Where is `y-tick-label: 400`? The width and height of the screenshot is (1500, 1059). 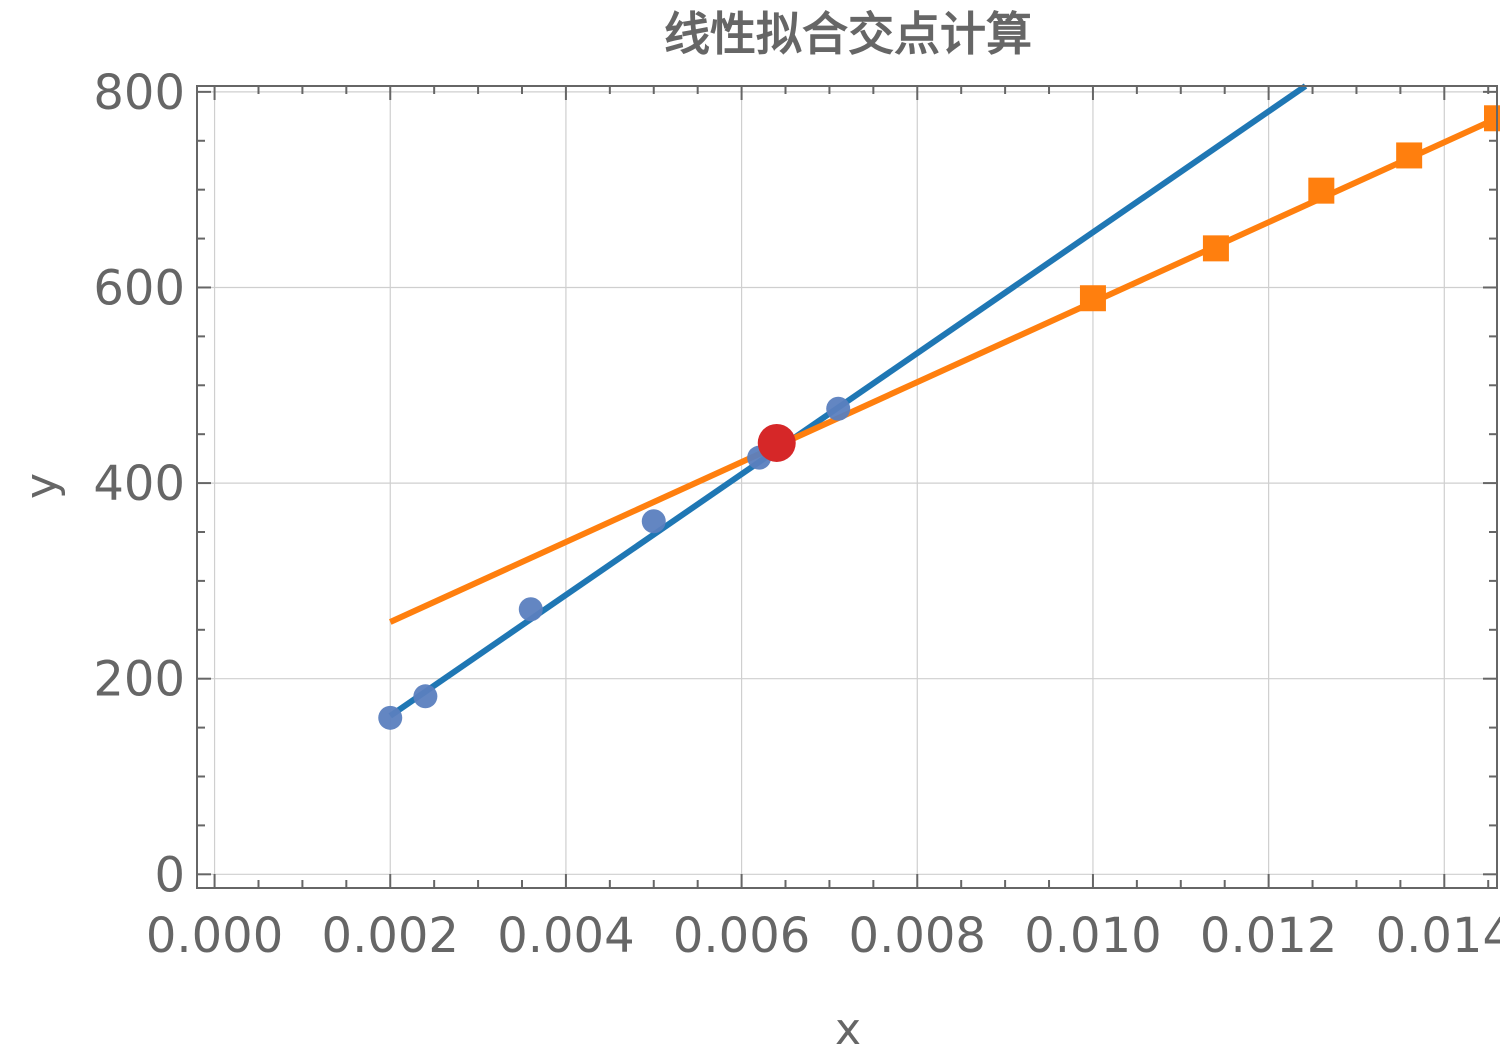 y-tick-label: 400 is located at coordinates (139, 484).